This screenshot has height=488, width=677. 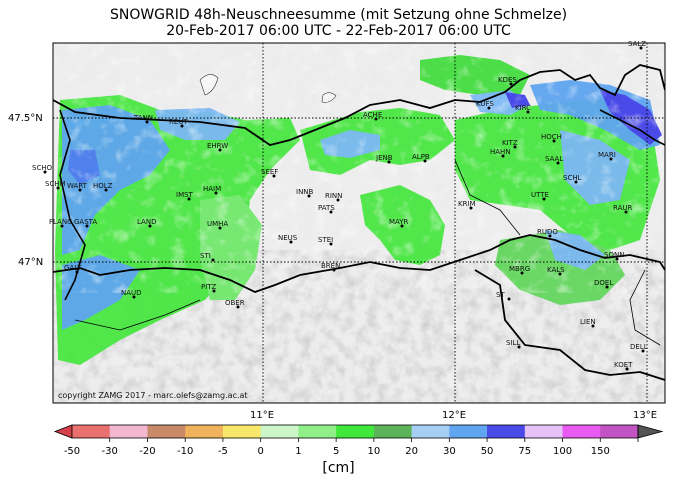 I want to click on station-label: DELL, so click(x=639, y=347).